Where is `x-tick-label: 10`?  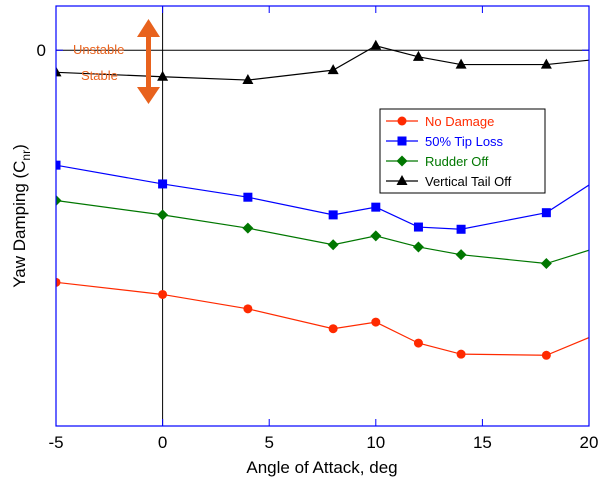 x-tick-label: 10 is located at coordinates (375, 442).